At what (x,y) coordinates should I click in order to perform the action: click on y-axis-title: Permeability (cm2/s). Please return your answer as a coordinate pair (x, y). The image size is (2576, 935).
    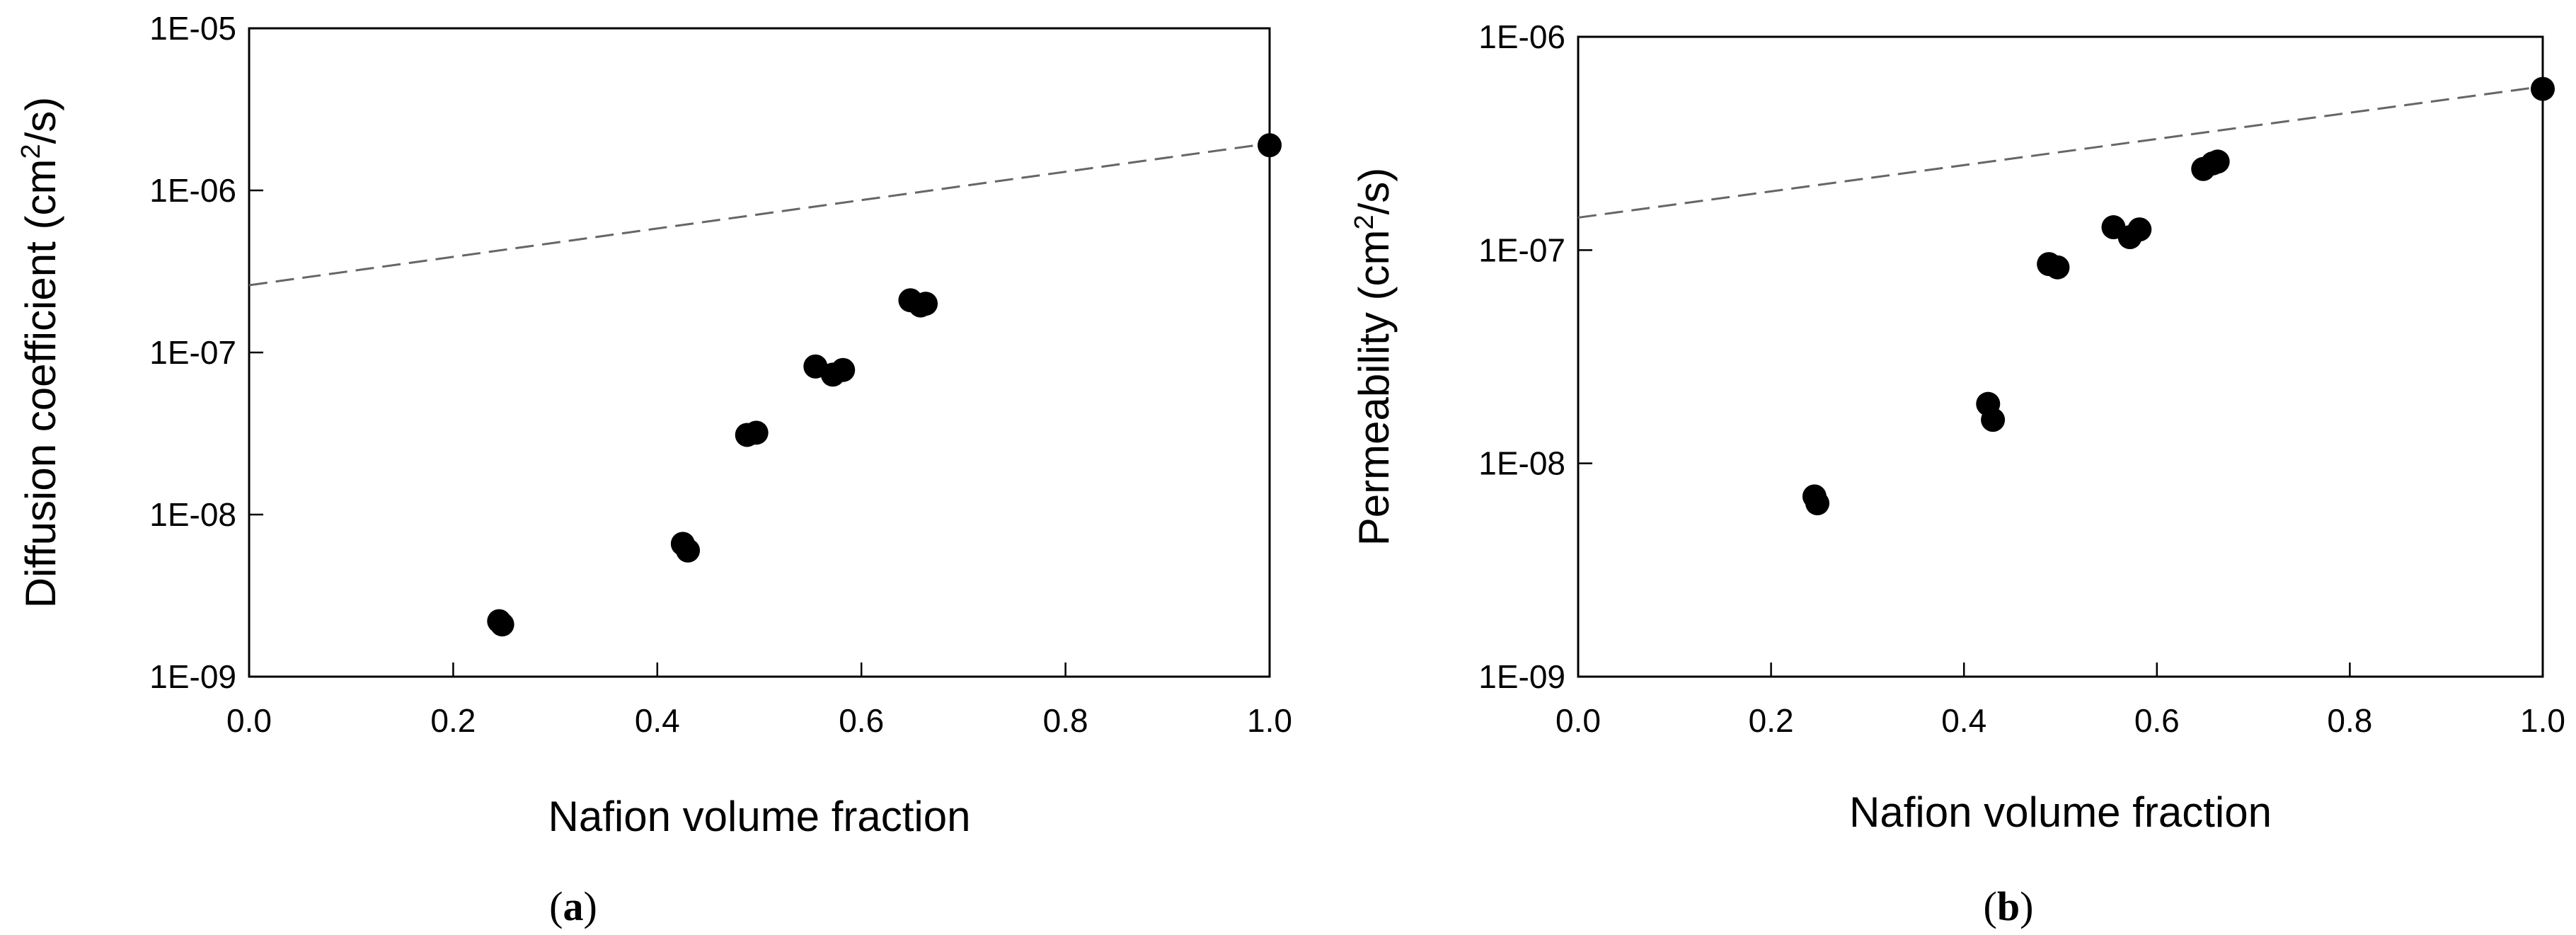
    Looking at the image, I should click on (1374, 357).